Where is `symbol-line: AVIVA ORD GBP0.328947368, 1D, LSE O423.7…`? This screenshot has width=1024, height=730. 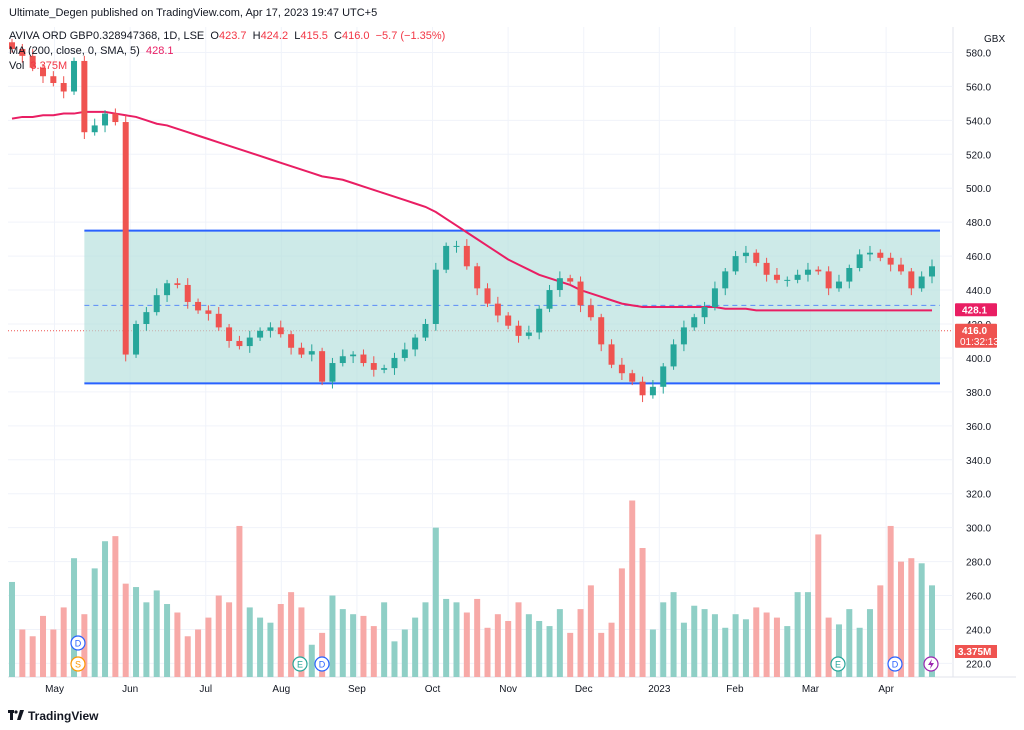 symbol-line: AVIVA ORD GBP0.328947368, 1D, LSE O423.7… is located at coordinates (227, 36).